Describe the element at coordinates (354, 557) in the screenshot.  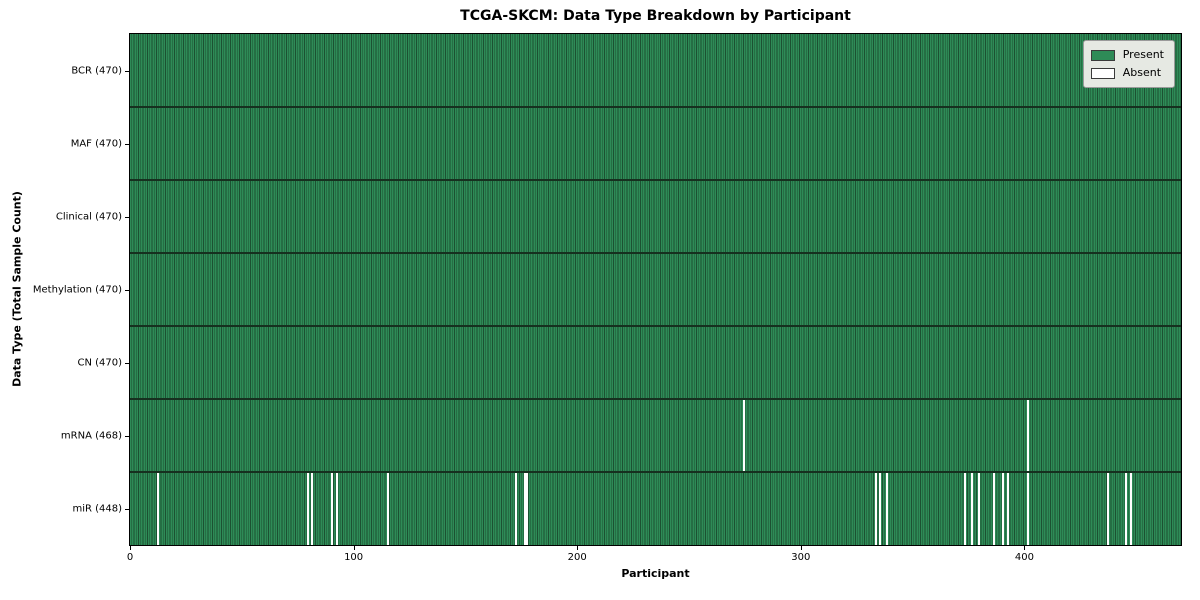
I see `x-tick-label: 100` at that location.